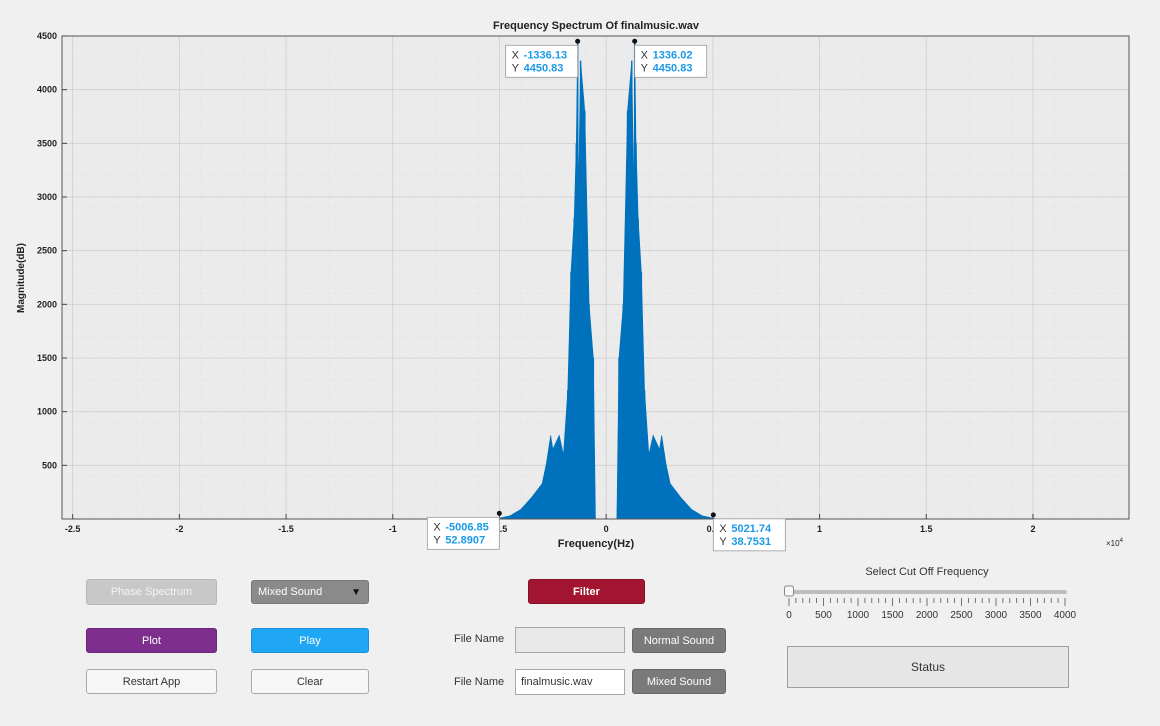 The image size is (1160, 726). Describe the element at coordinates (47, 304) in the screenshot. I see `y-tick-label: 2000` at that location.